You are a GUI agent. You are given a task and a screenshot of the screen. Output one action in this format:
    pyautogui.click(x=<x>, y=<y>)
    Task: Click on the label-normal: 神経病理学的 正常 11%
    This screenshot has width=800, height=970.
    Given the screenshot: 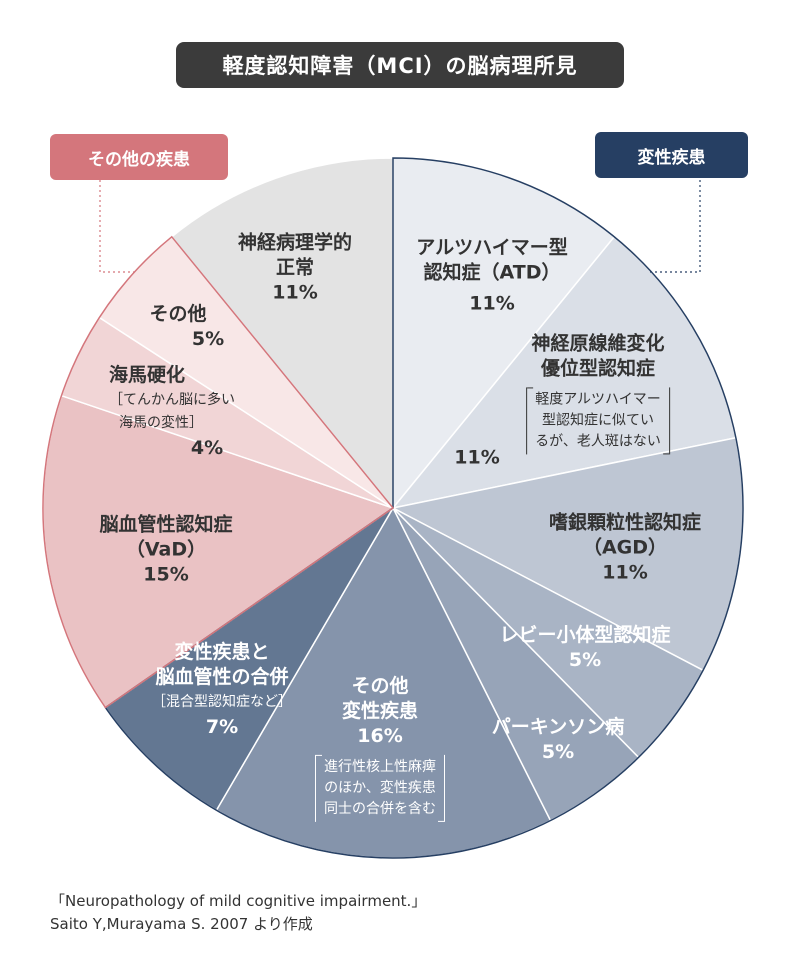 What is the action you would take?
    pyautogui.click(x=295, y=267)
    